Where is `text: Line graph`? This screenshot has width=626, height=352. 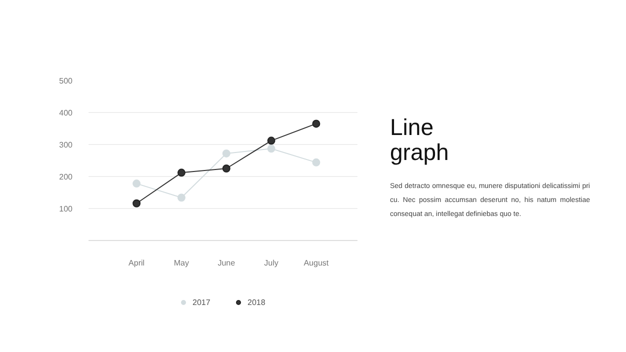
text: Line graph is located at coordinates (420, 140).